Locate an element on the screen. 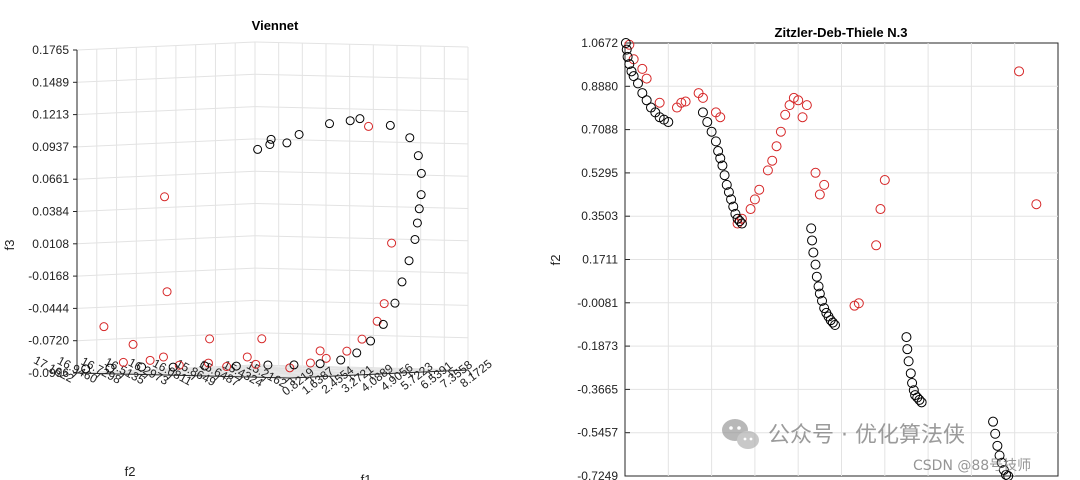 The height and width of the screenshot is (480, 1080). z-tick-label: 0.1489 is located at coordinates (50, 82).